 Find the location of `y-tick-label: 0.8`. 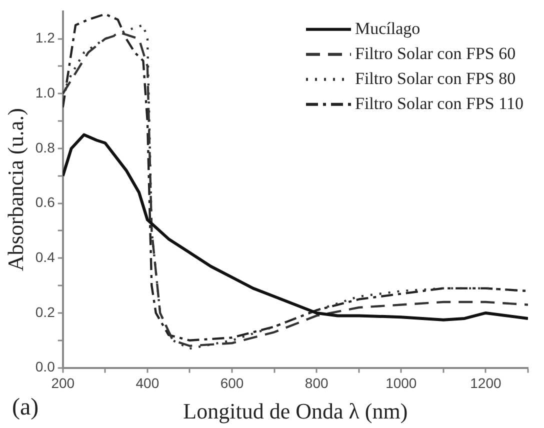

y-tick-label: 0.8 is located at coordinates (45, 147).